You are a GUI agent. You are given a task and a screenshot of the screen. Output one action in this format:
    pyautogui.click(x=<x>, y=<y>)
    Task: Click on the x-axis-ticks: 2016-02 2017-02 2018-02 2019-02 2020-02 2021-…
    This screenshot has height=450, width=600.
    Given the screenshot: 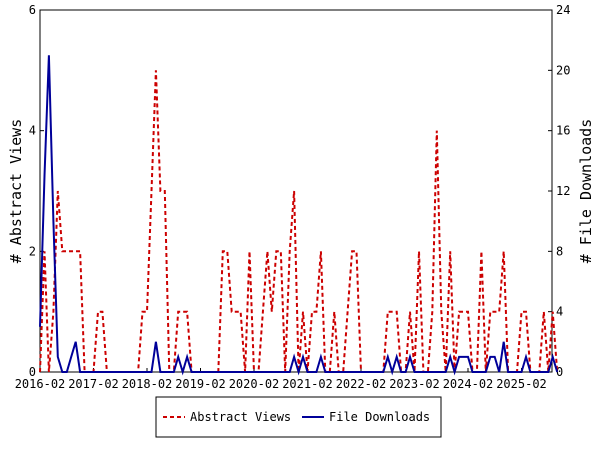 What is the action you would take?
    pyautogui.click(x=281, y=379)
    